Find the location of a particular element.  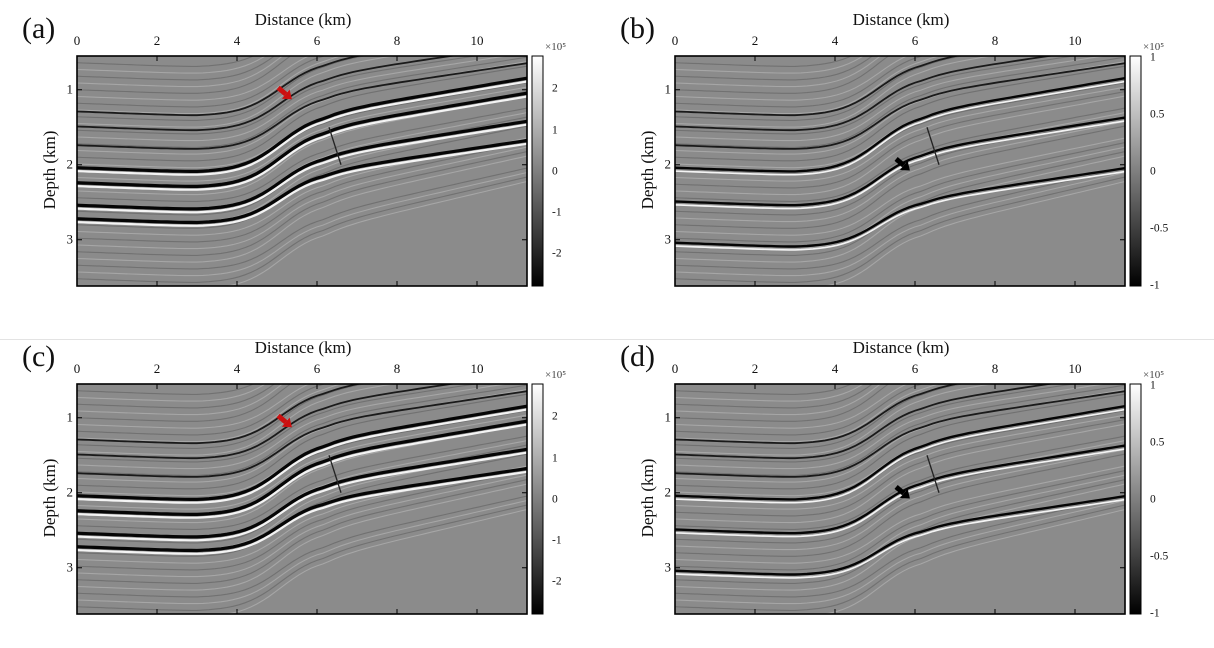

panel-divider is located at coordinates (607, 339).